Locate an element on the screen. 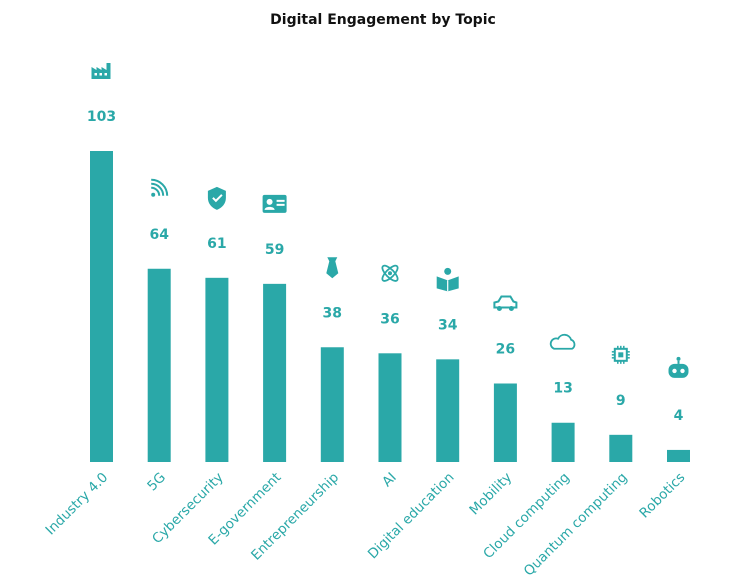 The width and height of the screenshot is (735, 583). category-label-10: Robotics is located at coordinates (662, 496).